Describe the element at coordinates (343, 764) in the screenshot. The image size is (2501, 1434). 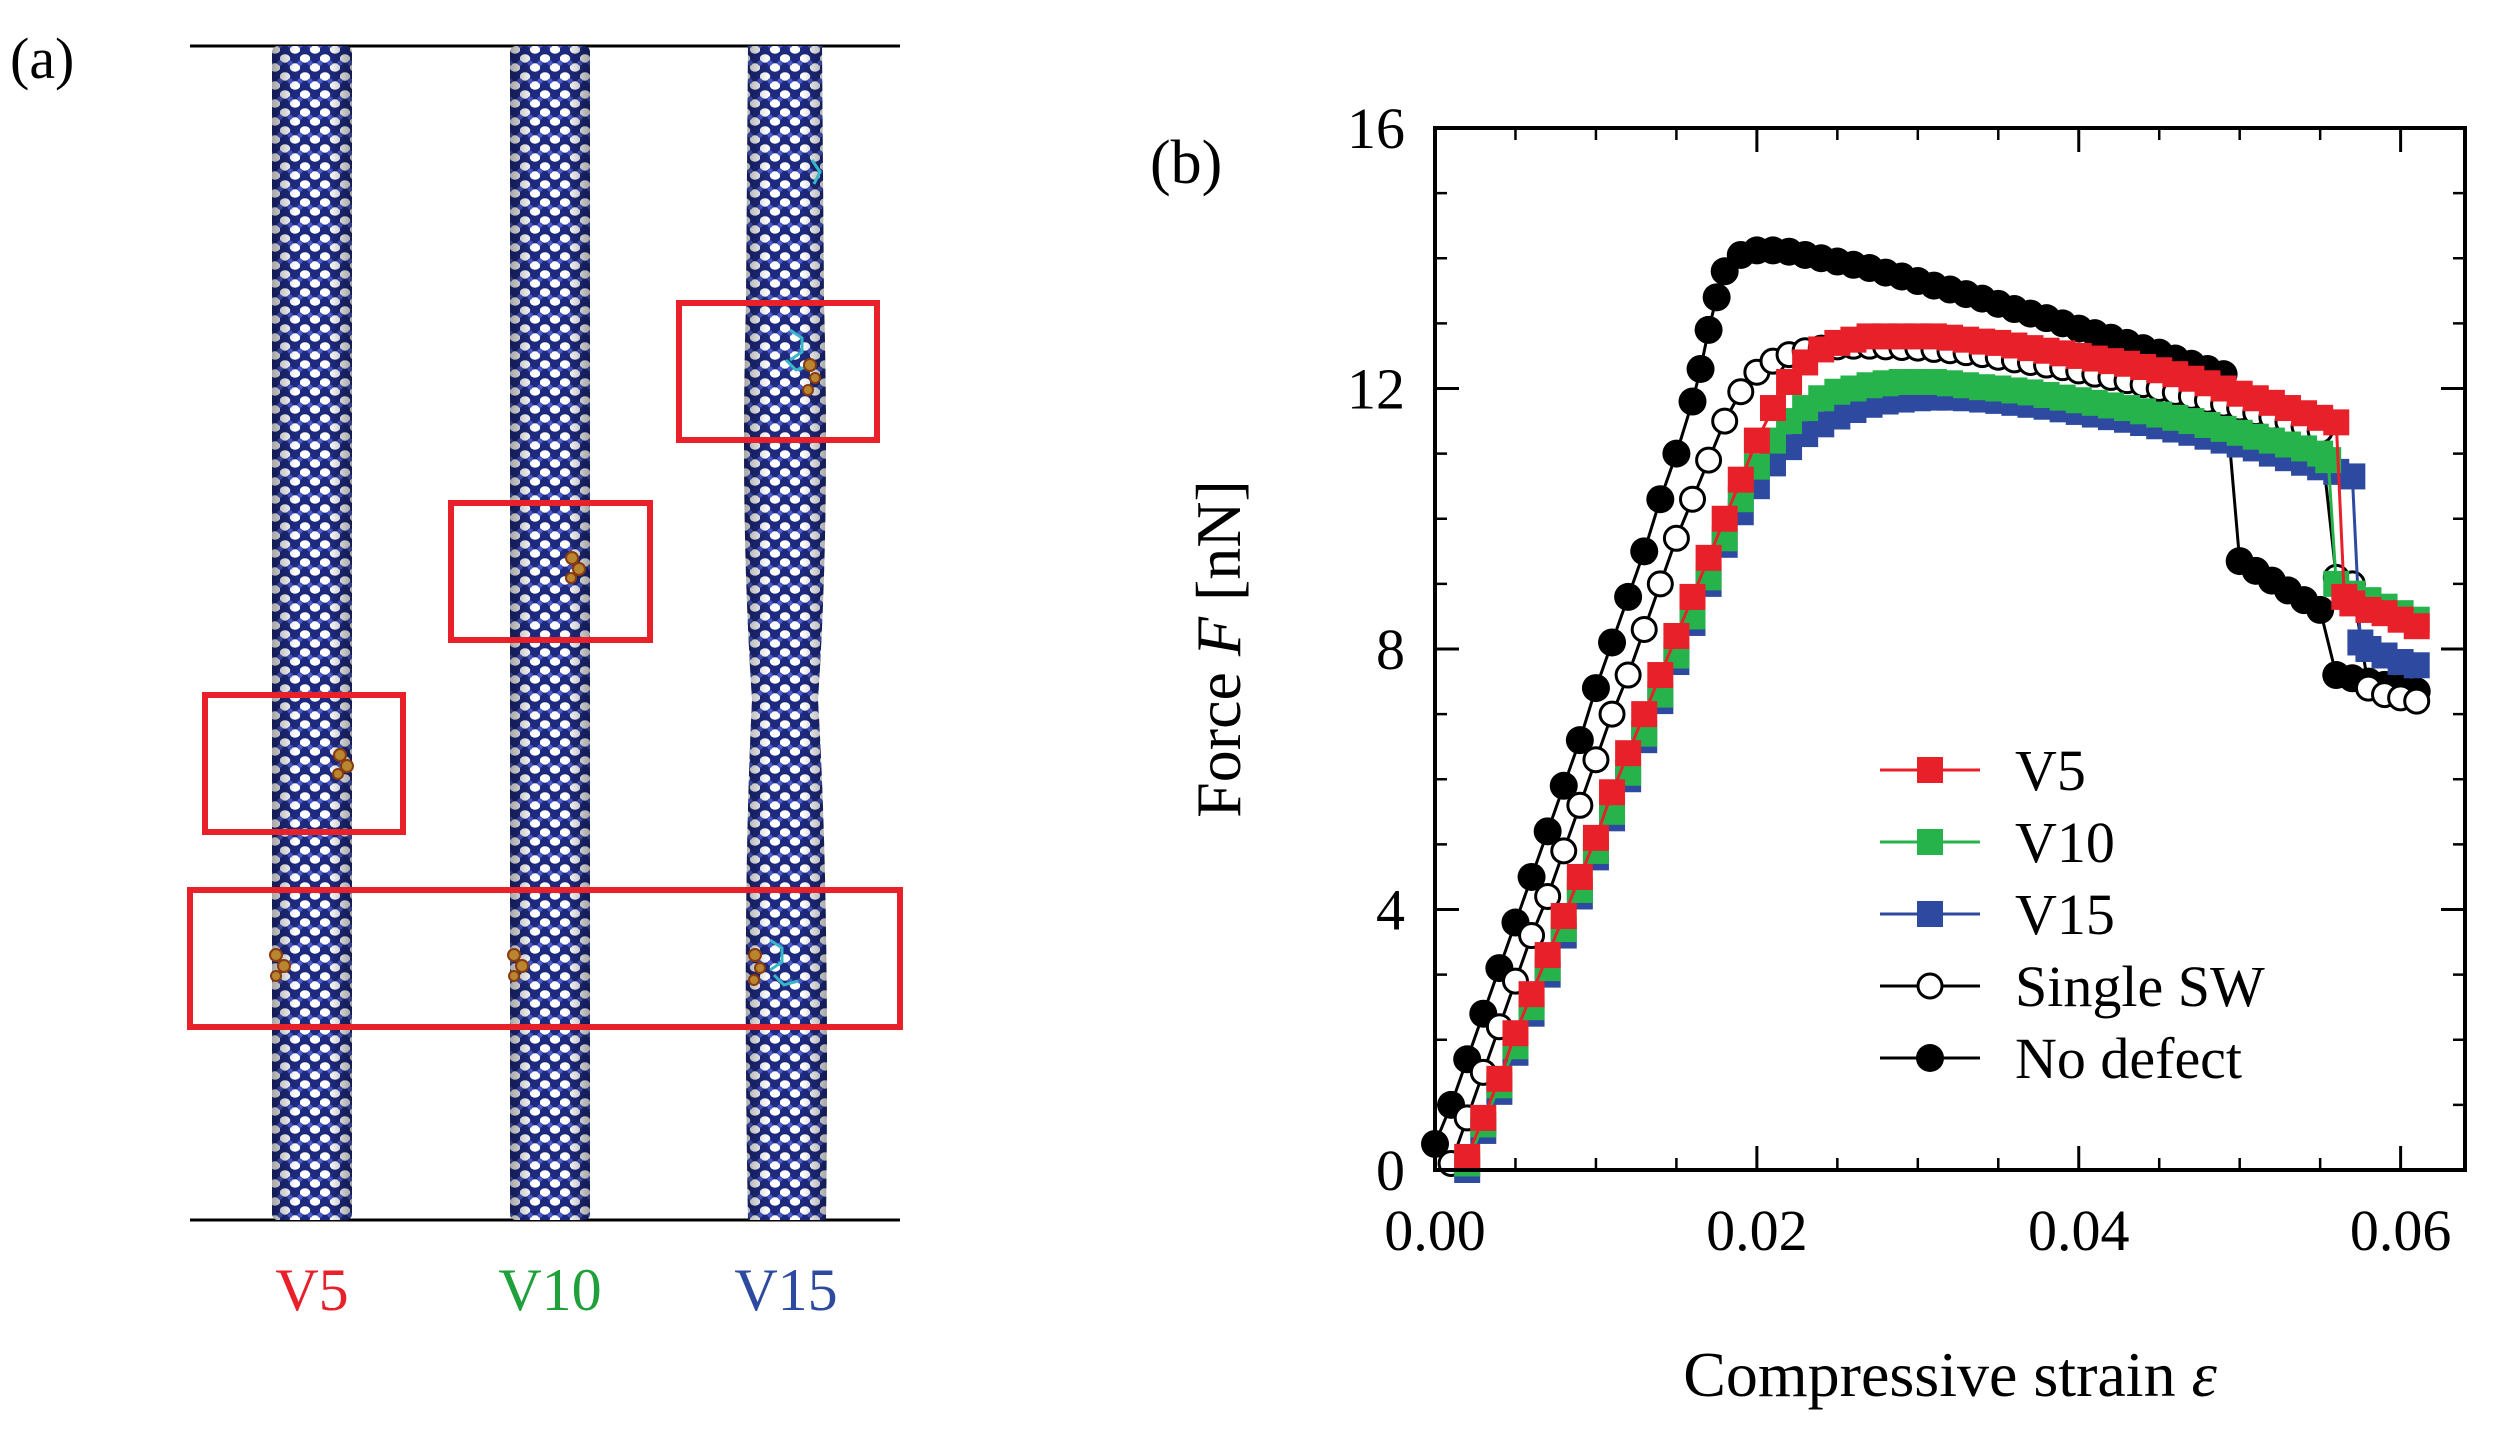
I see `defect-v5-upper` at that location.